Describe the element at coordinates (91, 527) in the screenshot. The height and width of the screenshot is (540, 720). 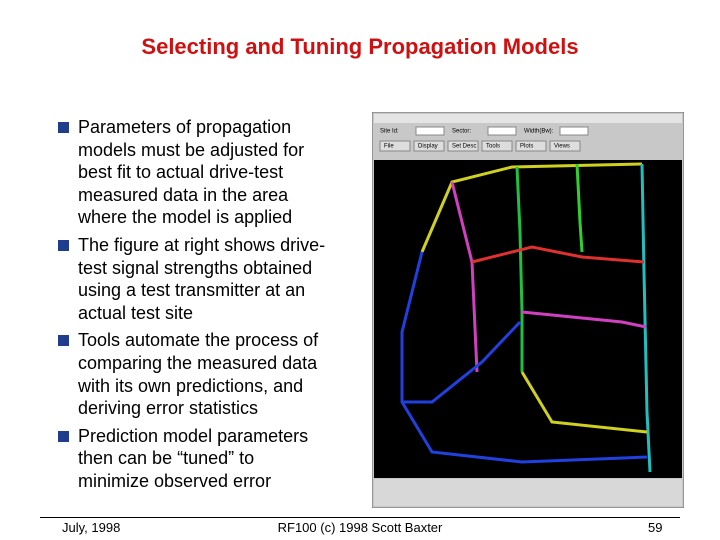
I see `footer-date: July, 1998` at that location.